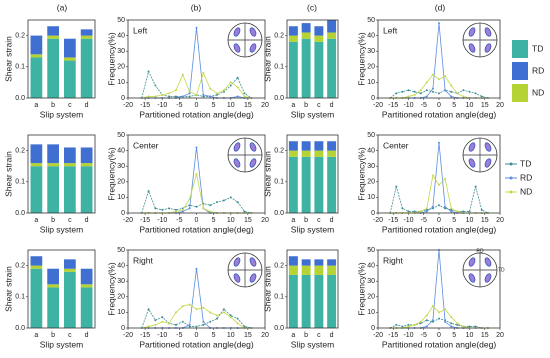  I want to click on y-tick-label: 0.0, so click(20, 213).